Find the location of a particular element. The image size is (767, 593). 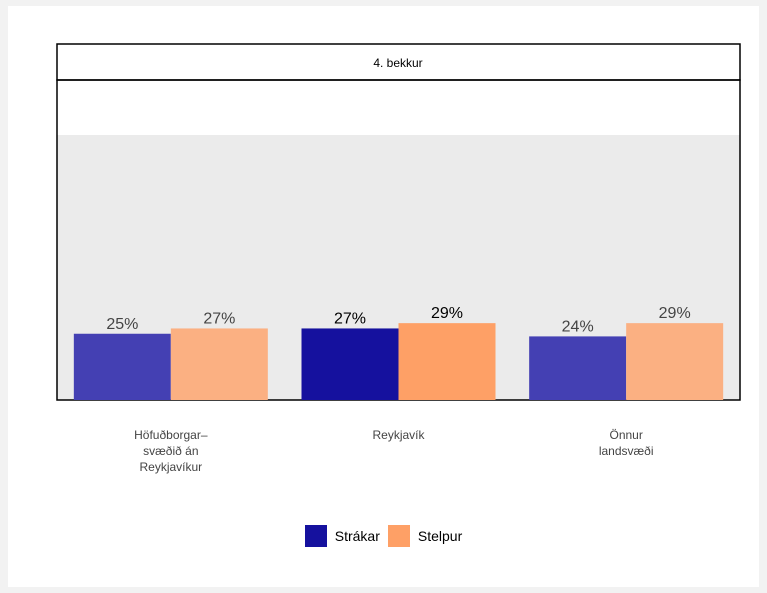

panel-title: 4. bekkur is located at coordinates (397, 63).